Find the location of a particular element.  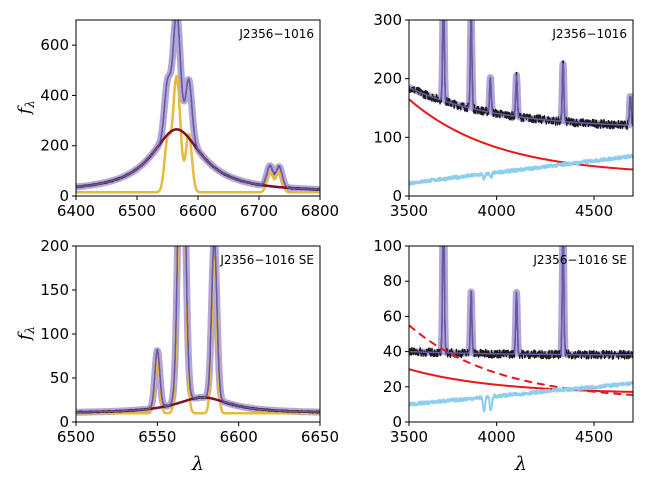

y-tick-label: 400 is located at coordinates (54, 95).